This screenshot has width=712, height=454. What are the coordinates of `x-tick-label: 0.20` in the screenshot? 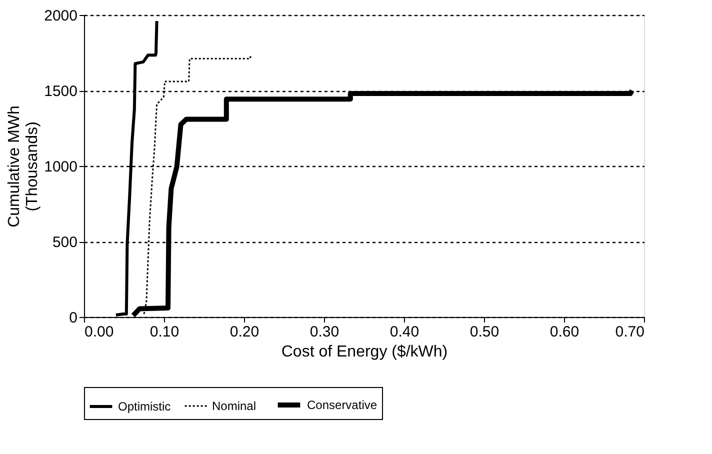 It's located at (245, 332).